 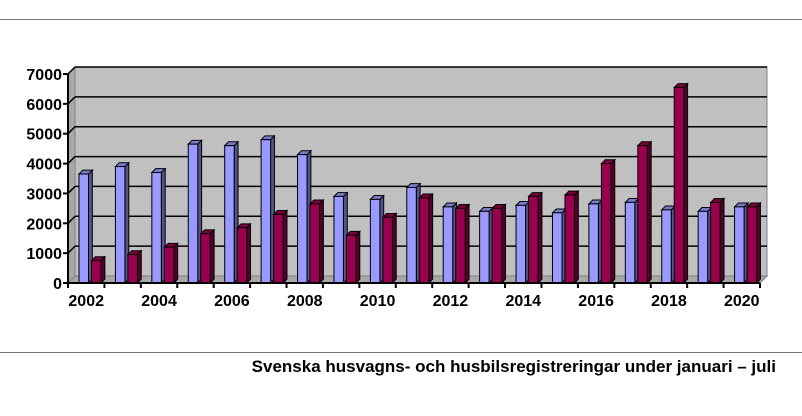 What do you see at coordinates (44, 194) in the screenshot?
I see `y-tick-label: 3000` at bounding box center [44, 194].